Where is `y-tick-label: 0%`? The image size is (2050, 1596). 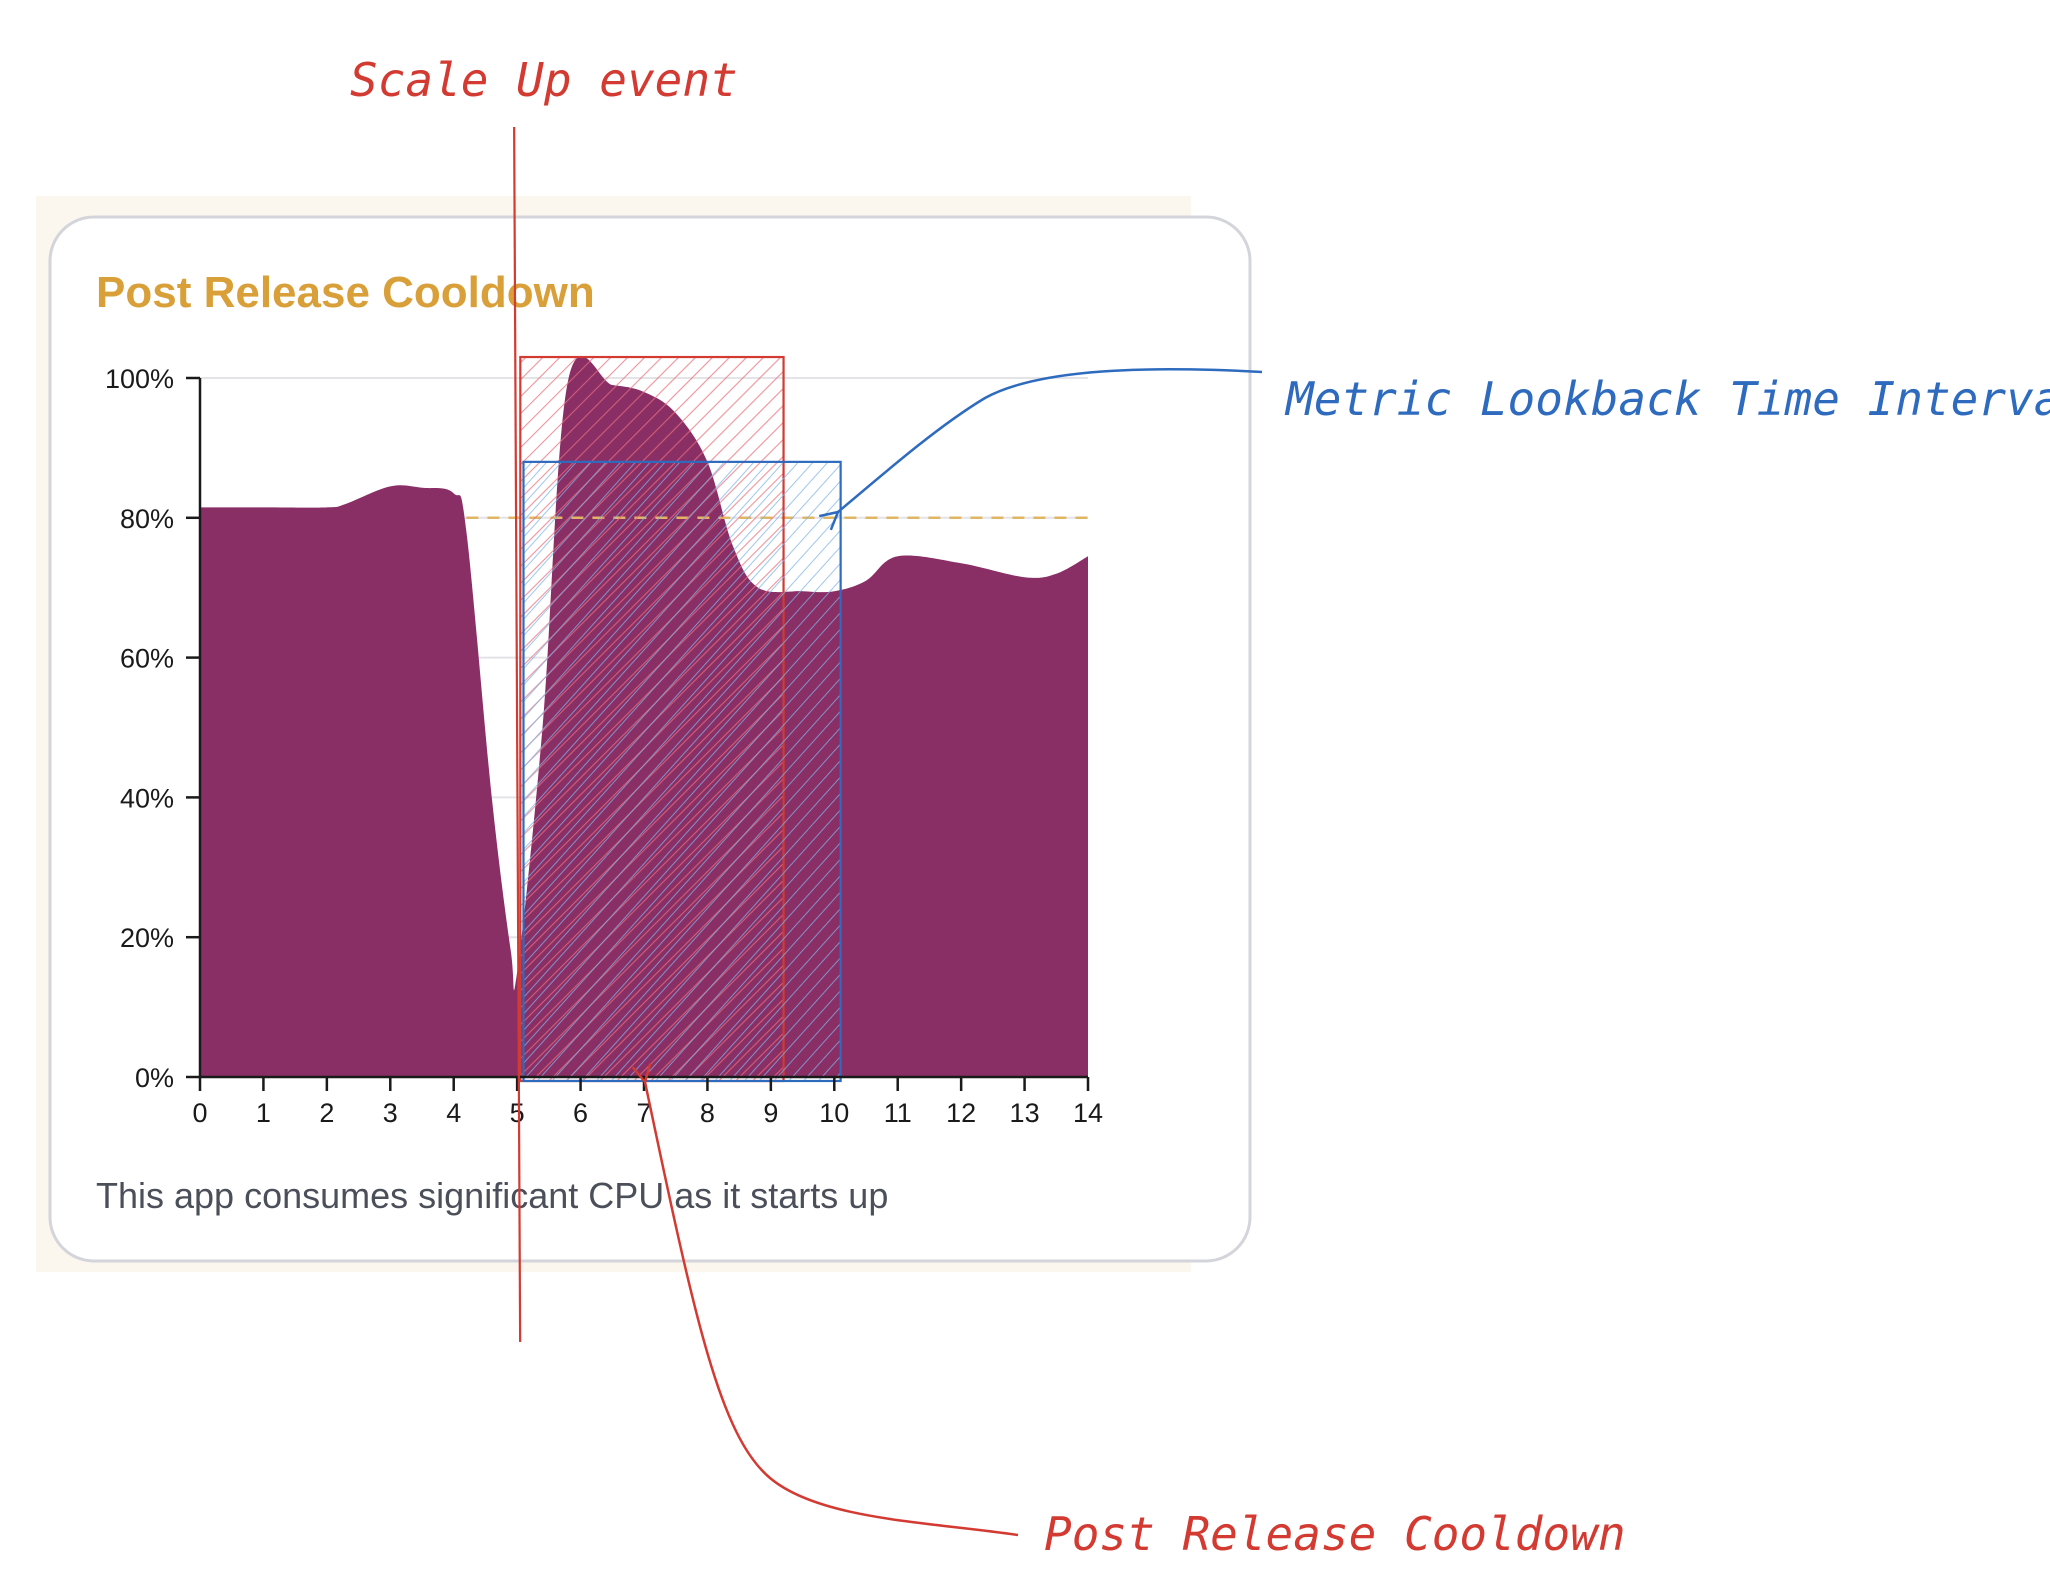
y-tick-label: 0% is located at coordinates (154, 1078).